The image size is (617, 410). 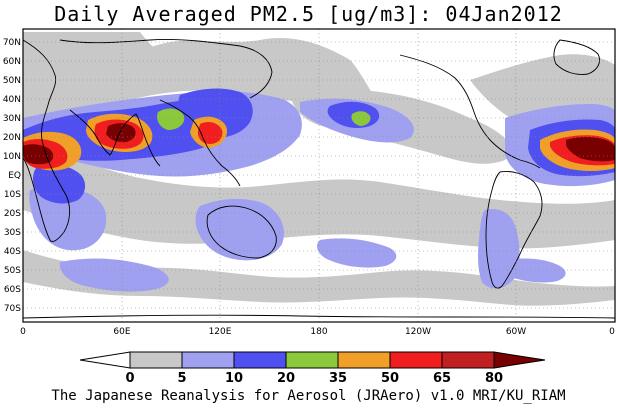 What do you see at coordinates (319, 316) in the screenshot?
I see `coast-antarctica` at bounding box center [319, 316].